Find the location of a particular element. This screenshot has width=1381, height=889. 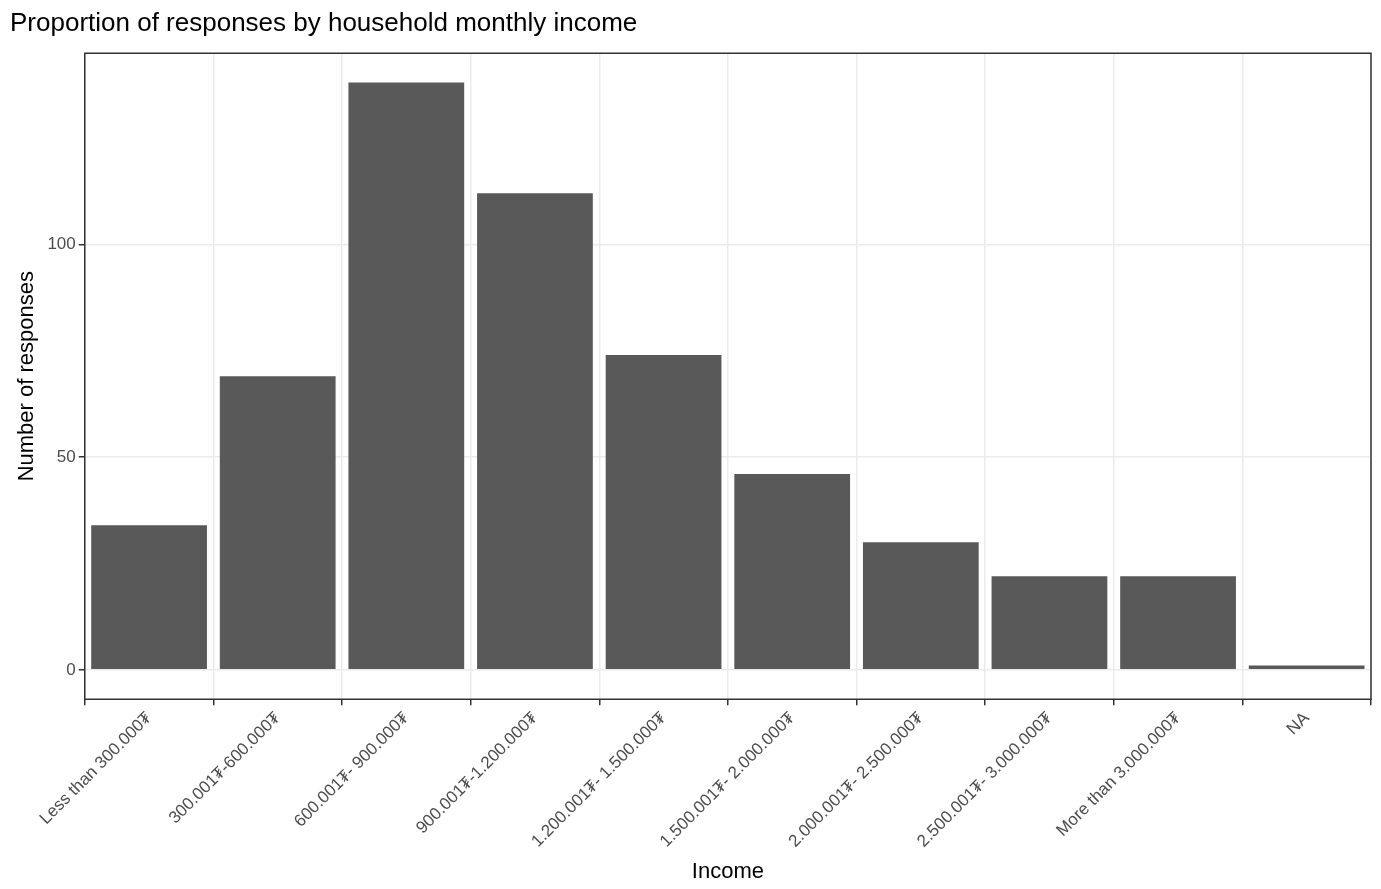

y-tick-label: 0 is located at coordinates (71, 669).